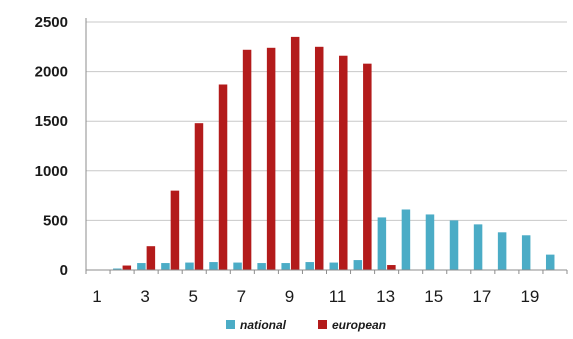  I want to click on x-tick-label: 3, so click(144, 296).